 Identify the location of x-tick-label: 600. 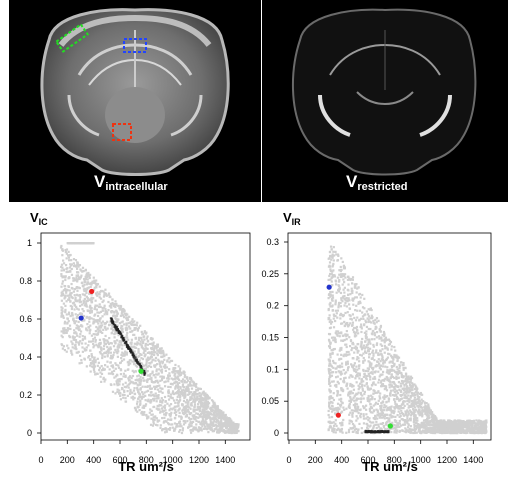
(119, 460).